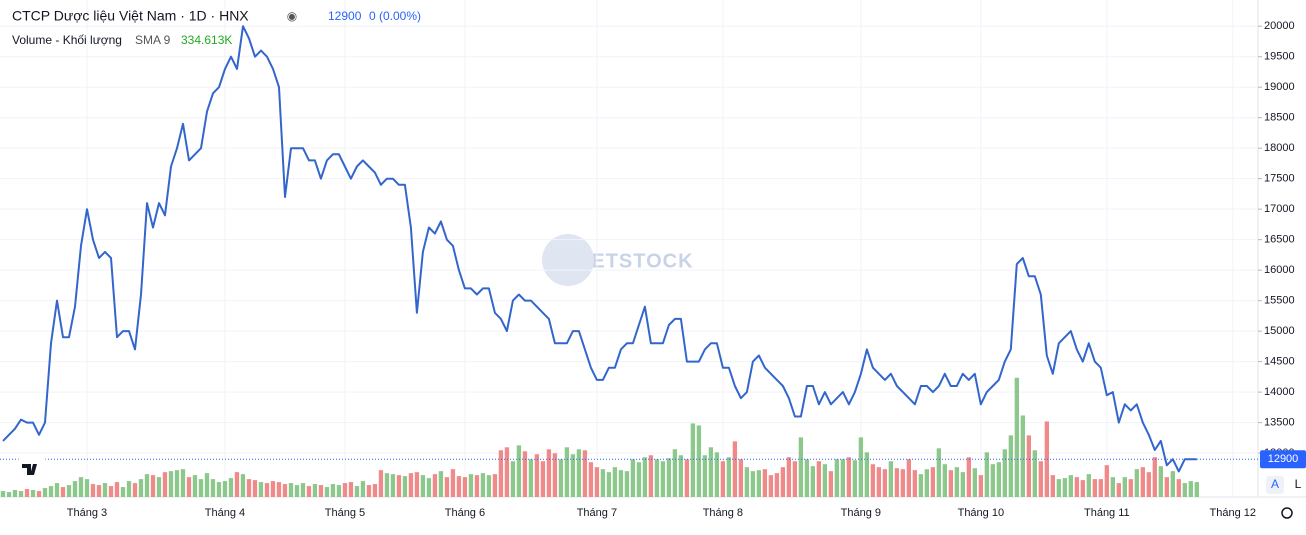 This screenshot has height=535, width=1306. I want to click on y-tick-label: 18000, so click(1279, 148).